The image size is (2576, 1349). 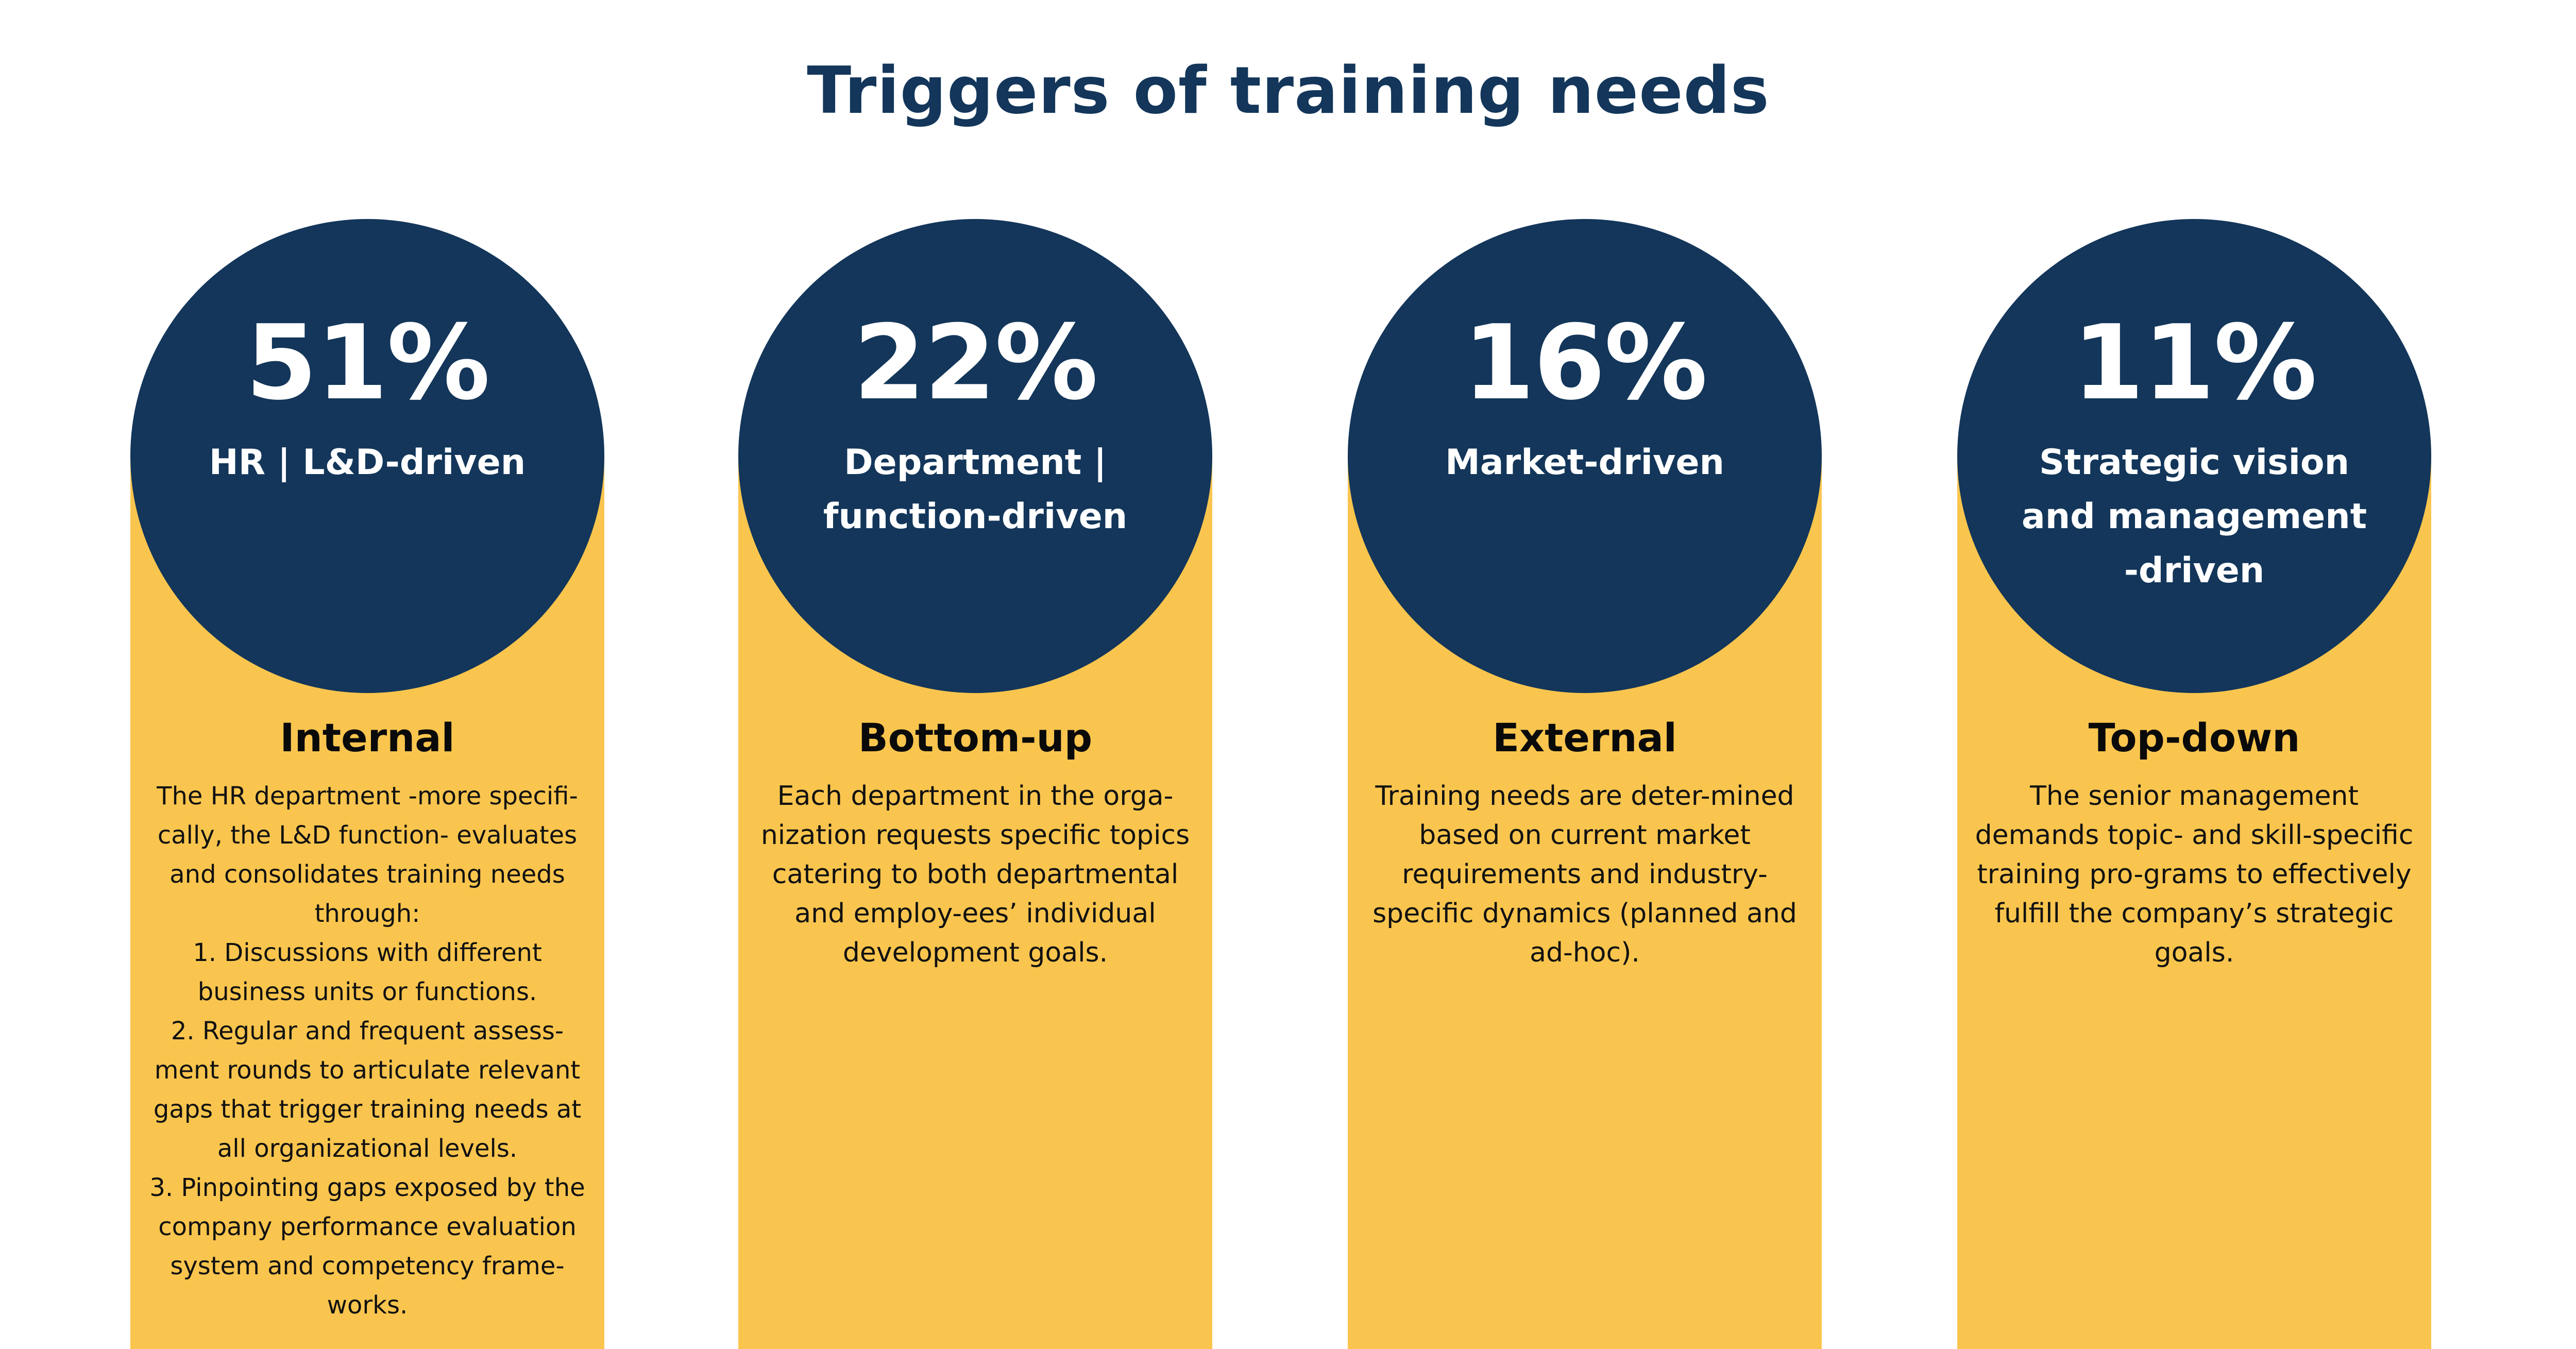 I want to click on value-circle: 51% HR | L&D-driven, so click(x=367, y=456).